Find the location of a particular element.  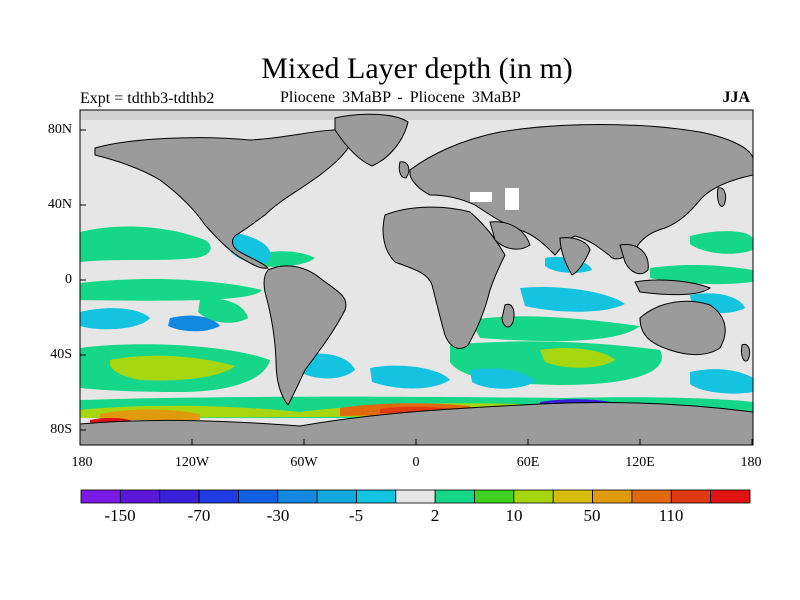

lat-label-40n: 40N is located at coordinates (59, 204).